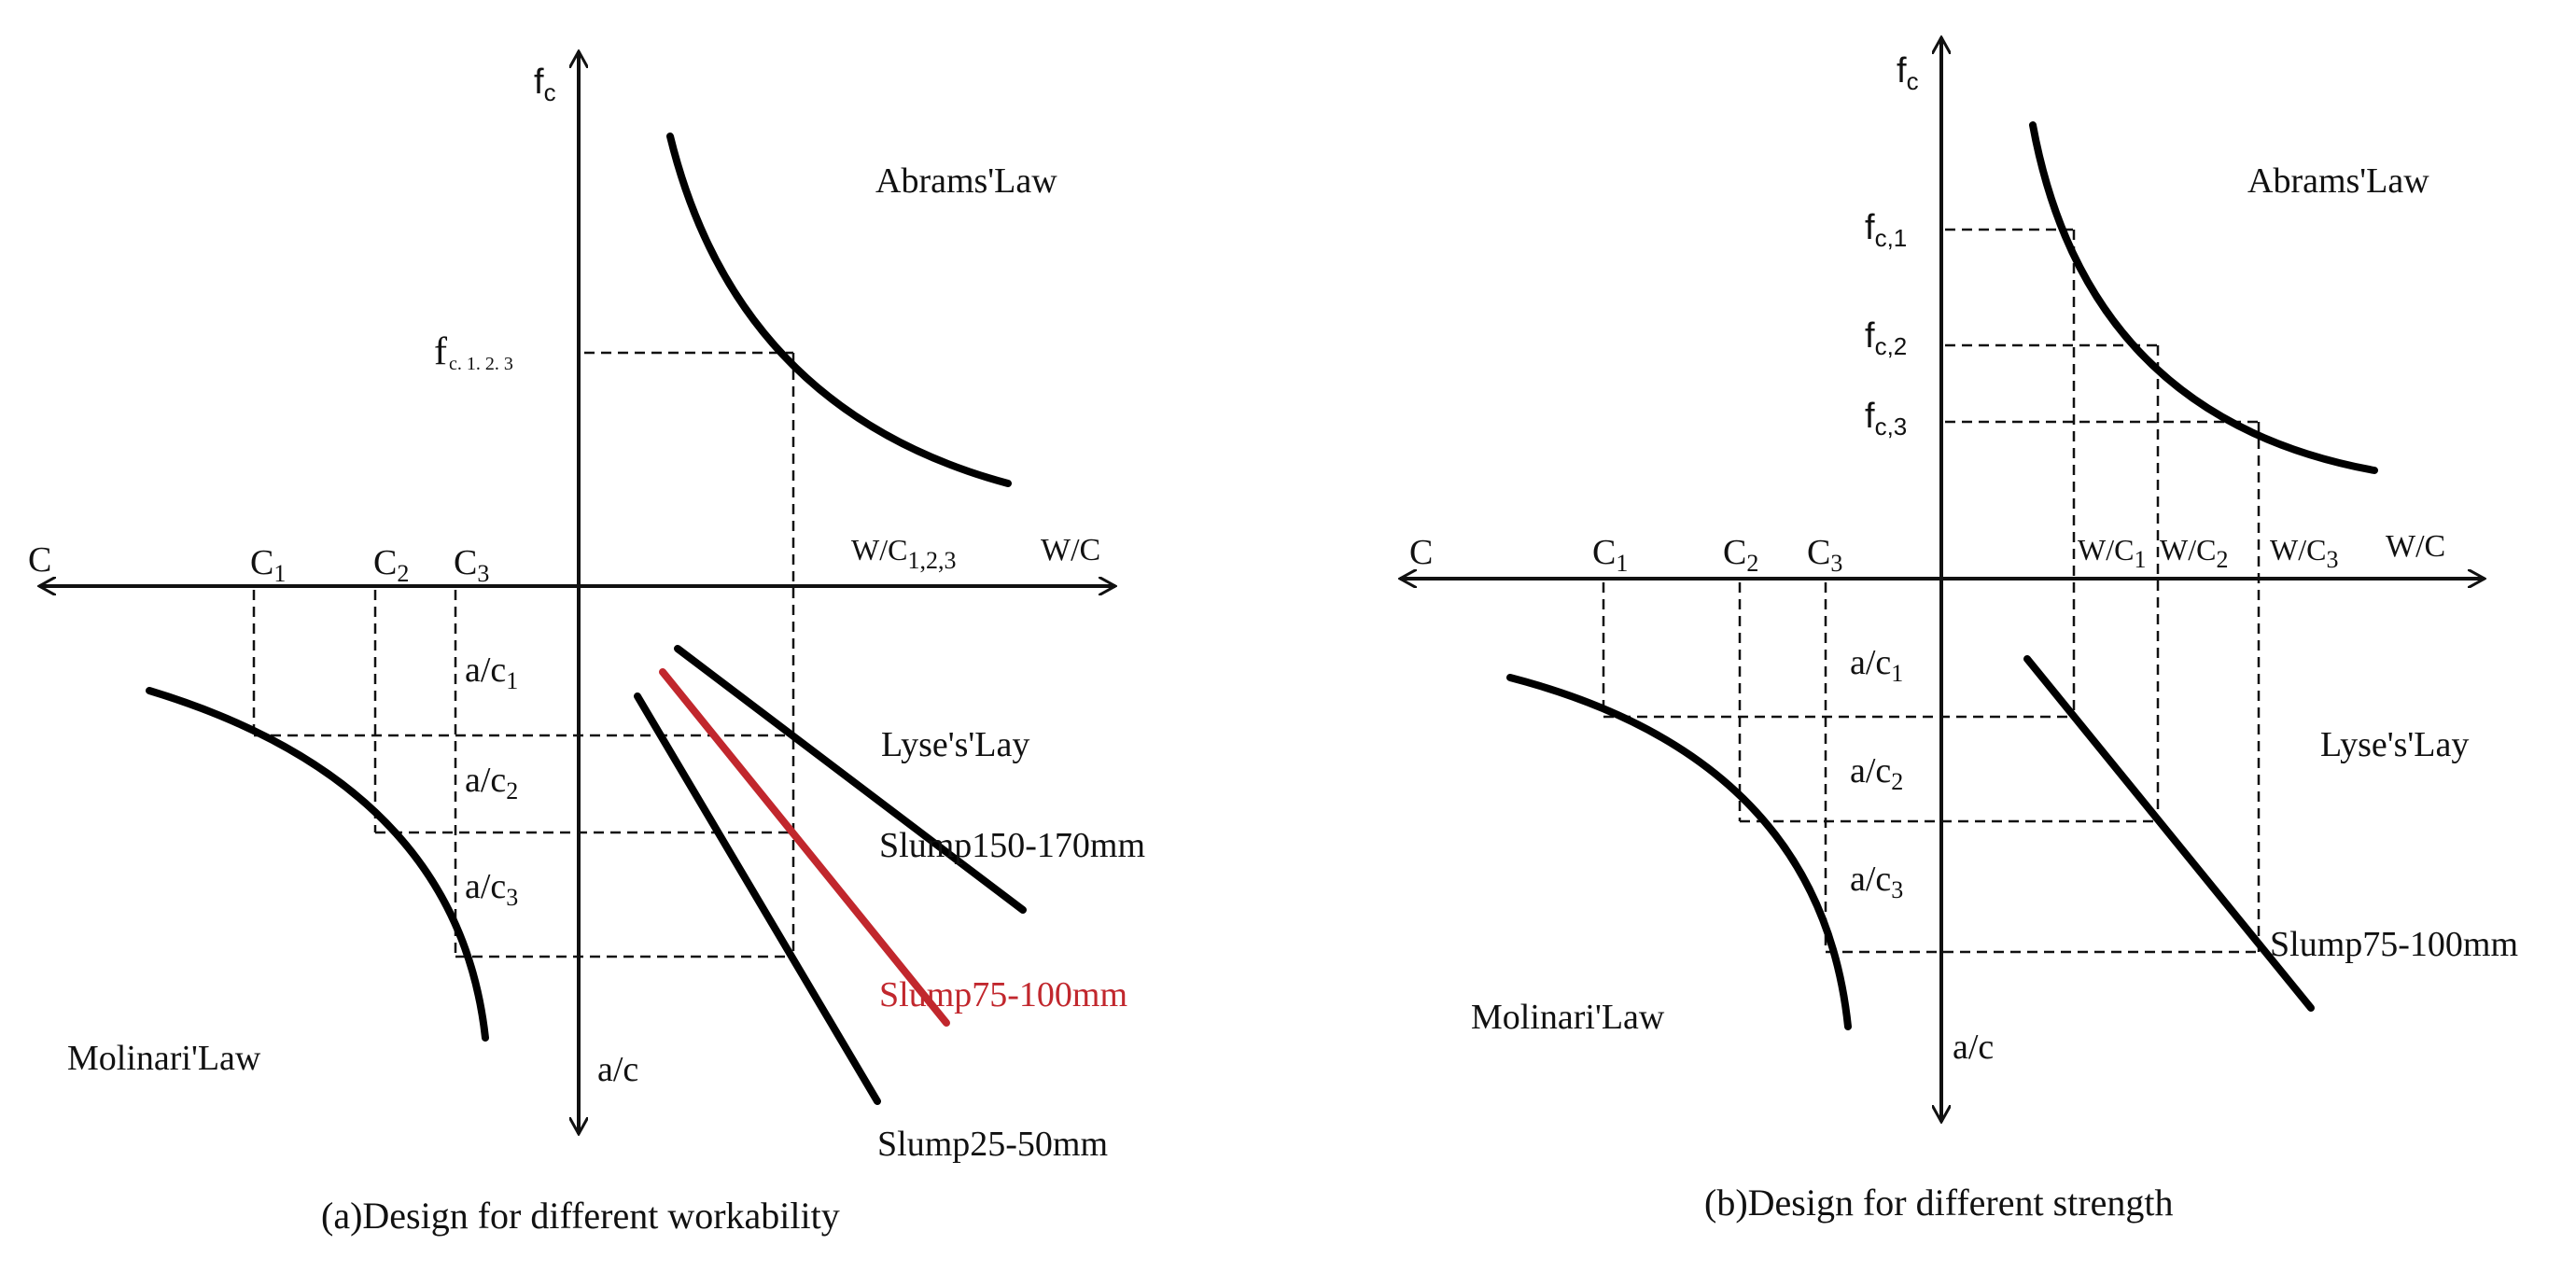  I want to click on panel-b-lyse-label: Lyse's'Lay, so click(2394, 744).